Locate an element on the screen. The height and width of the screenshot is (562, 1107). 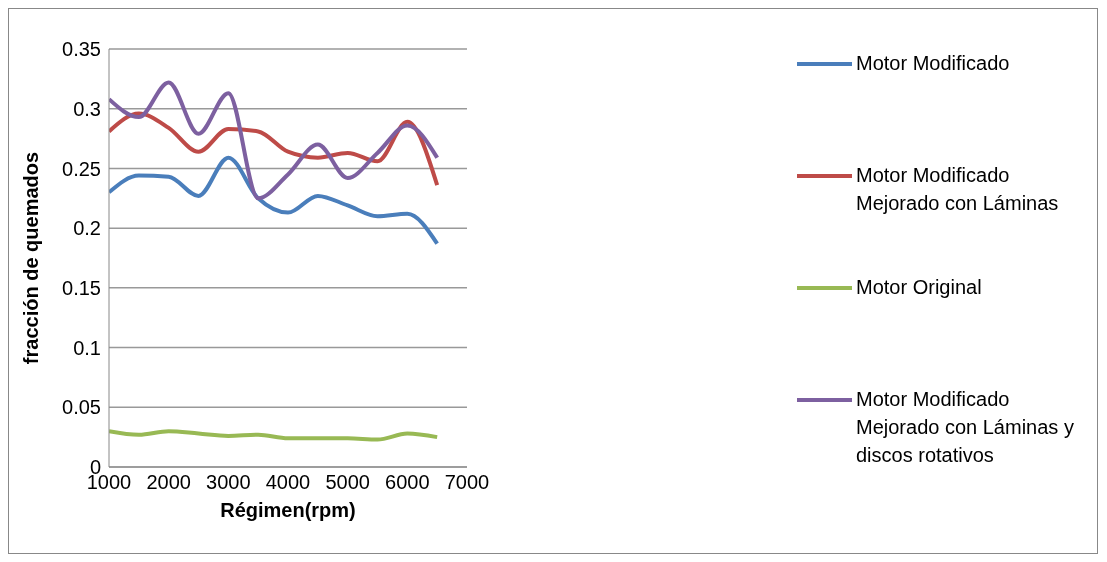
legend-label: Motor Modificado Mejorado con Láminas is located at coordinates (958, 189).